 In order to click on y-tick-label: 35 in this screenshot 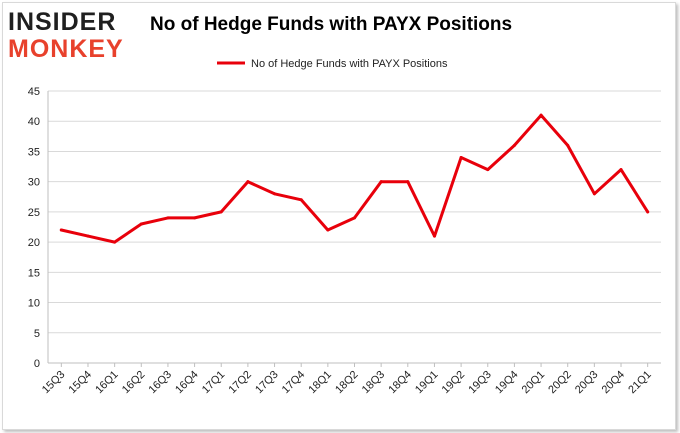, I will do `click(34, 152)`.